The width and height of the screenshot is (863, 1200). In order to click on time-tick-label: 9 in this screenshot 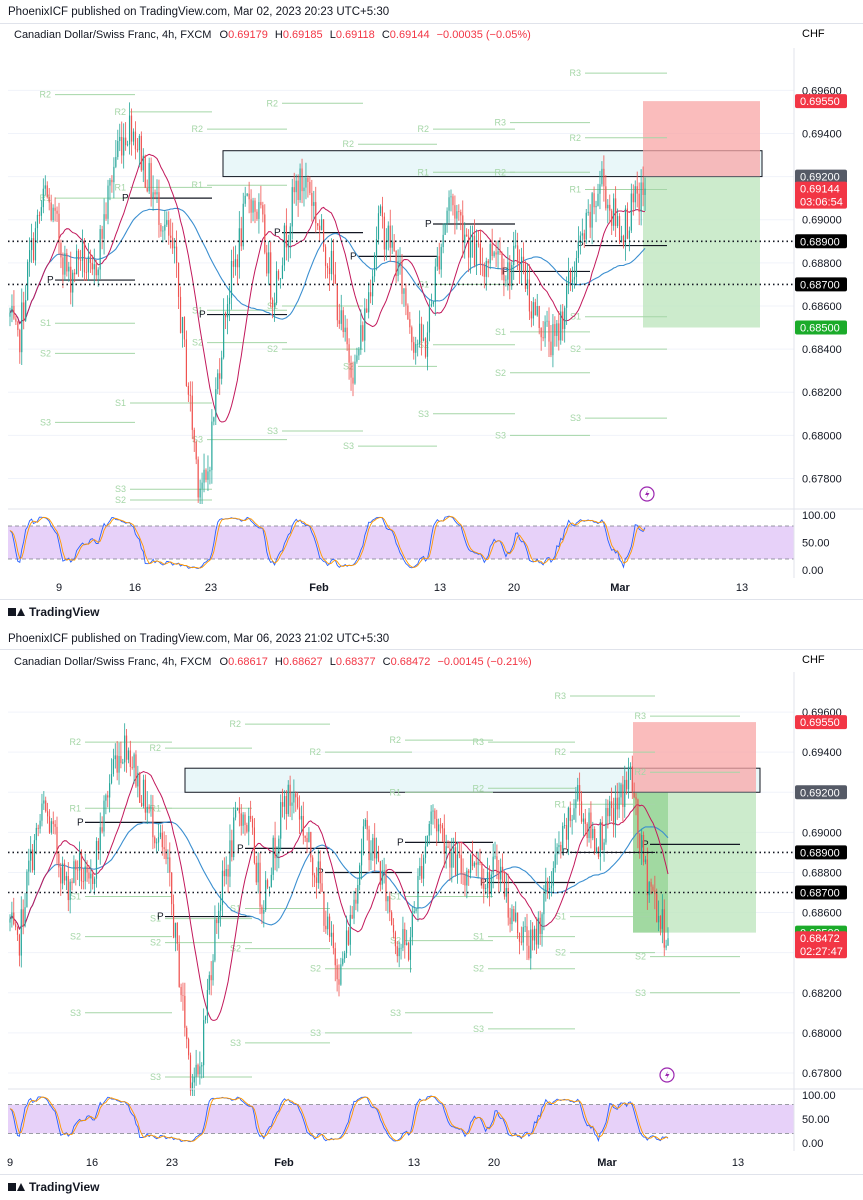, I will do `click(59, 588)`.